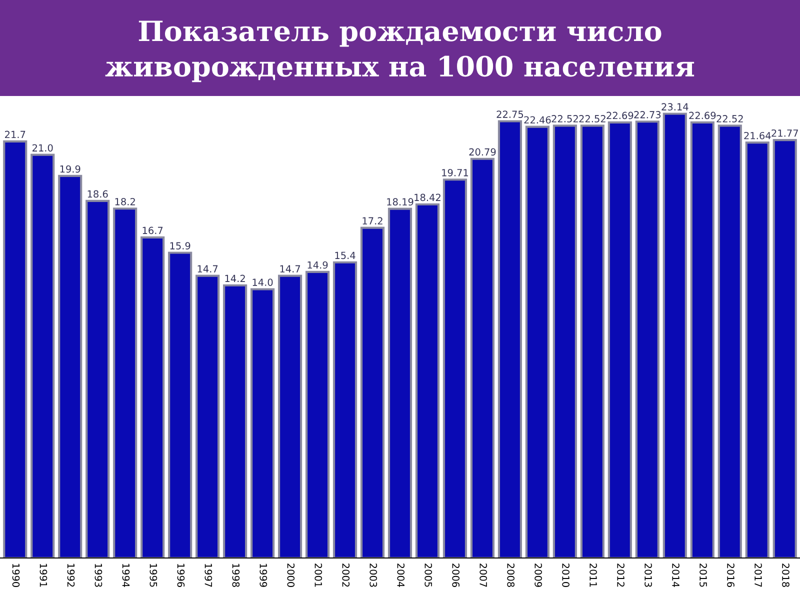  Describe the element at coordinates (374, 575) in the screenshot. I see `x-tick-label: 2003` at that location.